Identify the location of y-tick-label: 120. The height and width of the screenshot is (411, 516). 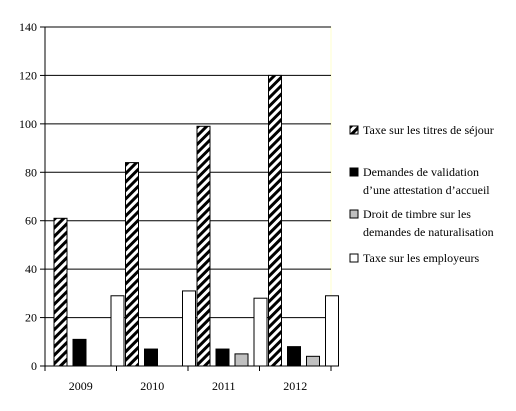
(28, 75).